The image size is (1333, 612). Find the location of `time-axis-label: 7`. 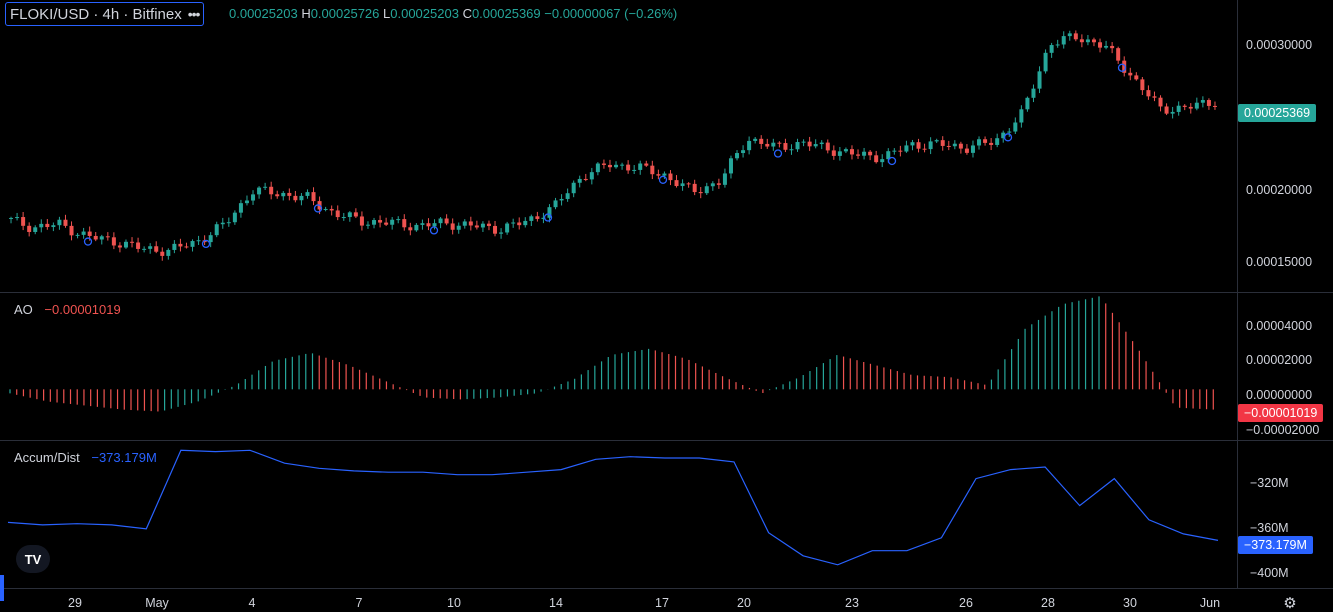

time-axis-label: 7 is located at coordinates (359, 603).